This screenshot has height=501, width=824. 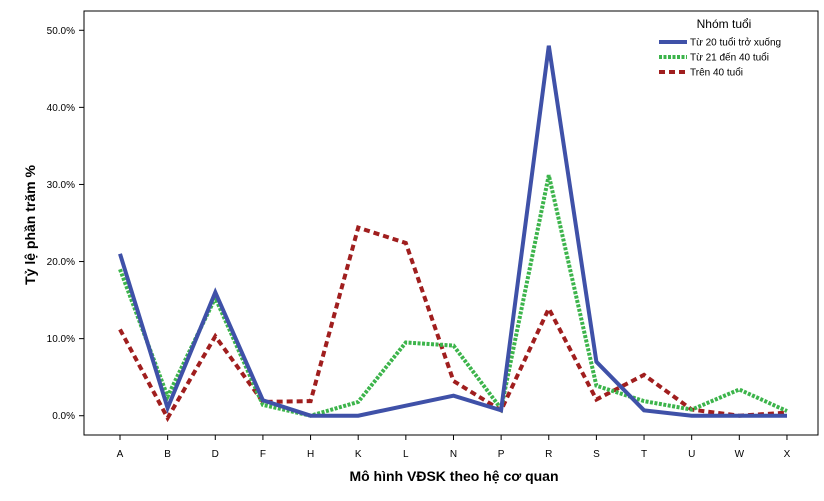 What do you see at coordinates (740, 454) in the screenshot?
I see `x-tick-label: W` at bounding box center [740, 454].